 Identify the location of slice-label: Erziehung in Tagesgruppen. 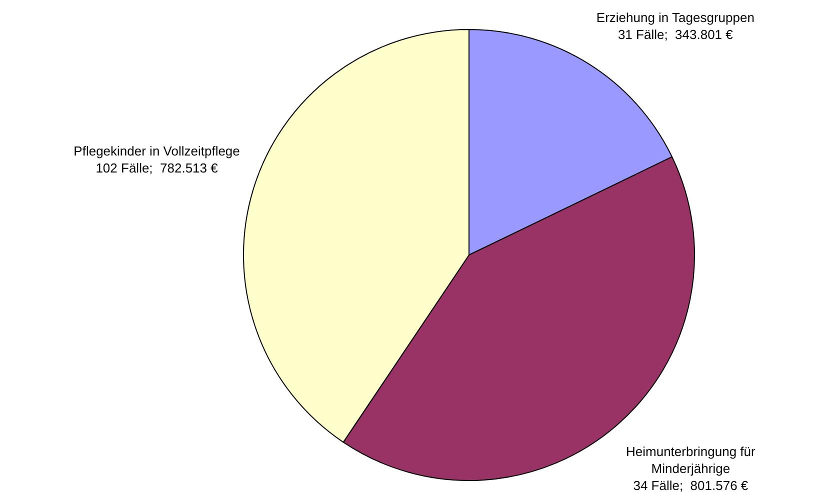
(675, 18).